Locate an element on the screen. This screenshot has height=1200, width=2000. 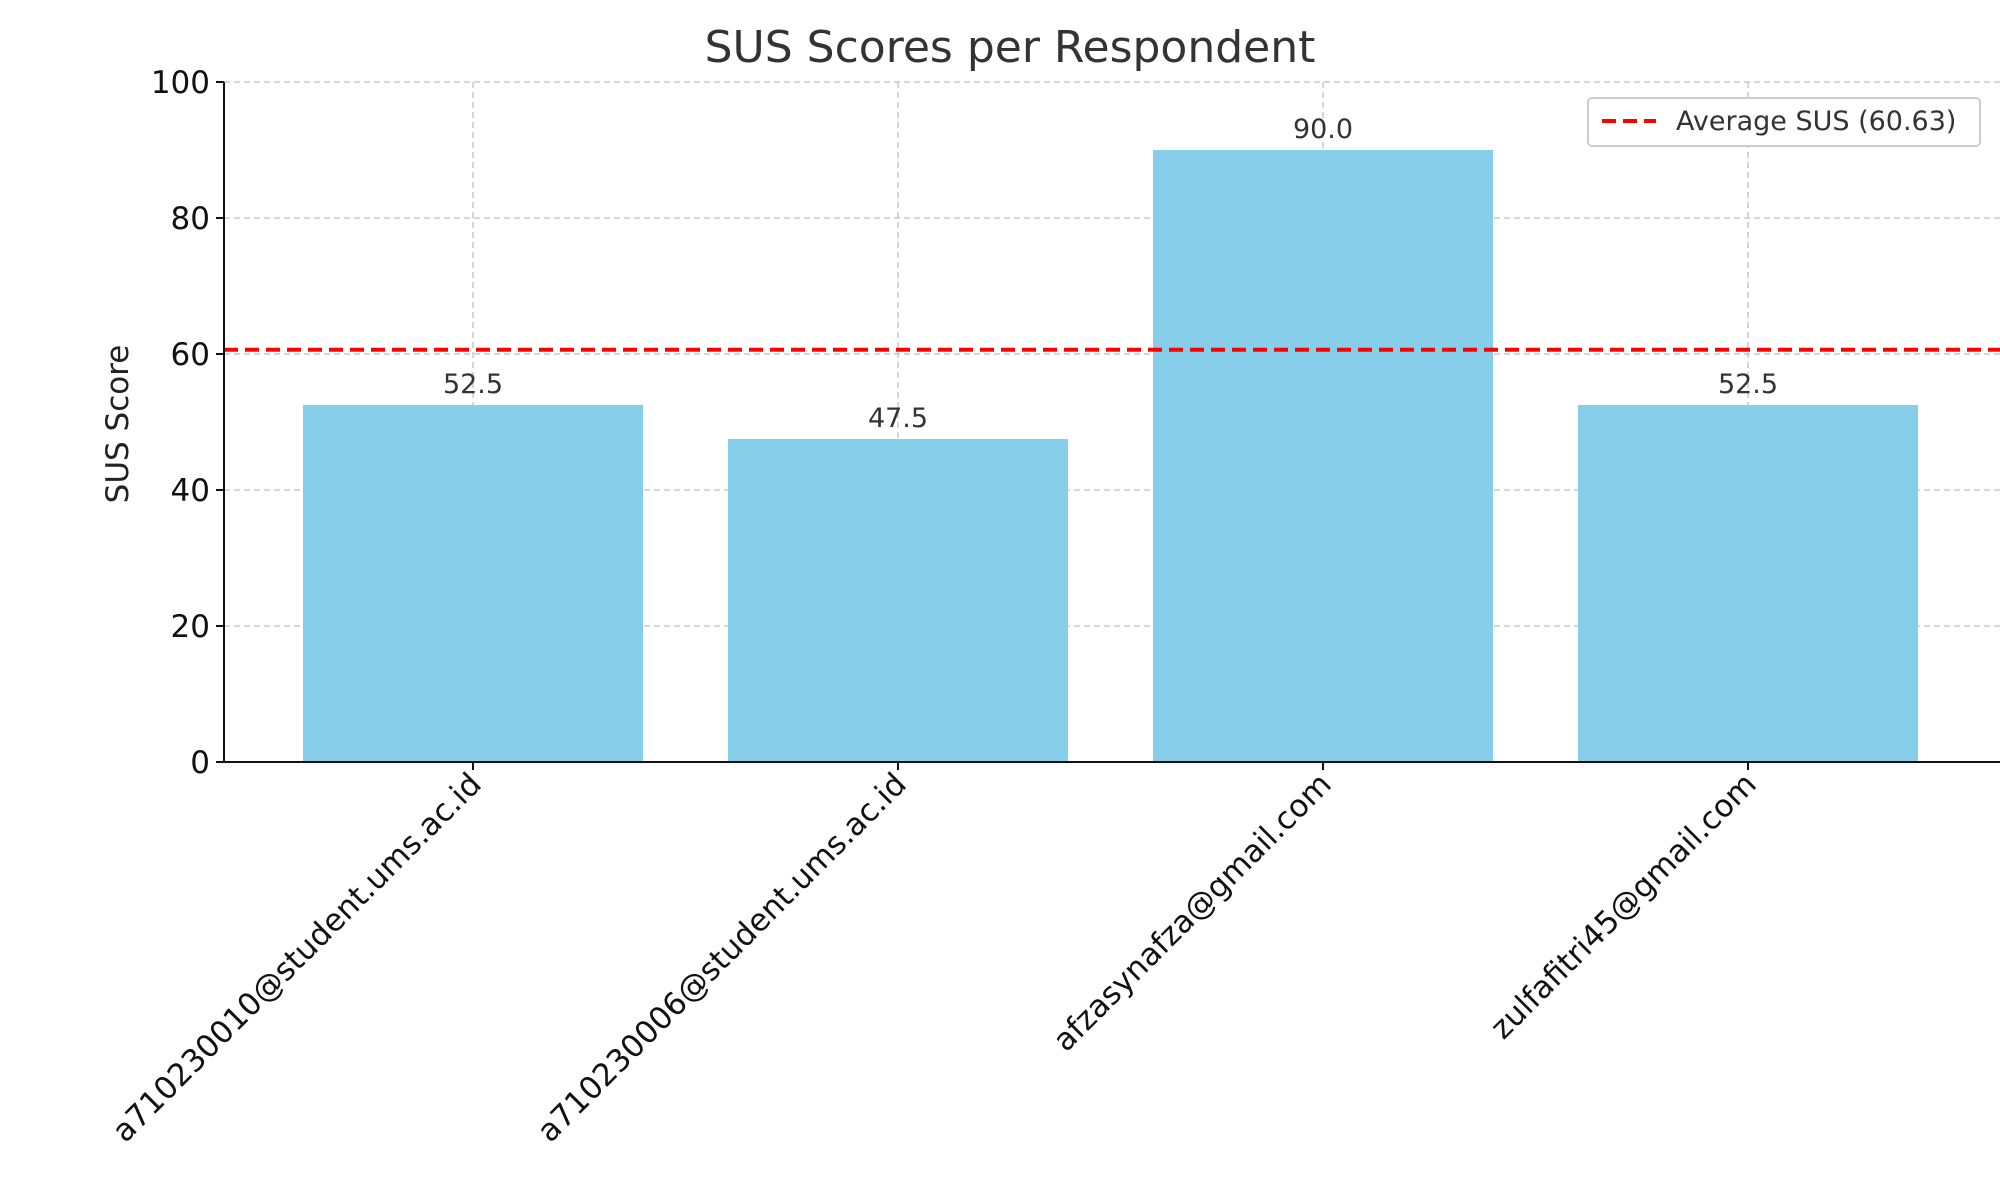
y-tick-label: 60 is located at coordinates (190, 355).